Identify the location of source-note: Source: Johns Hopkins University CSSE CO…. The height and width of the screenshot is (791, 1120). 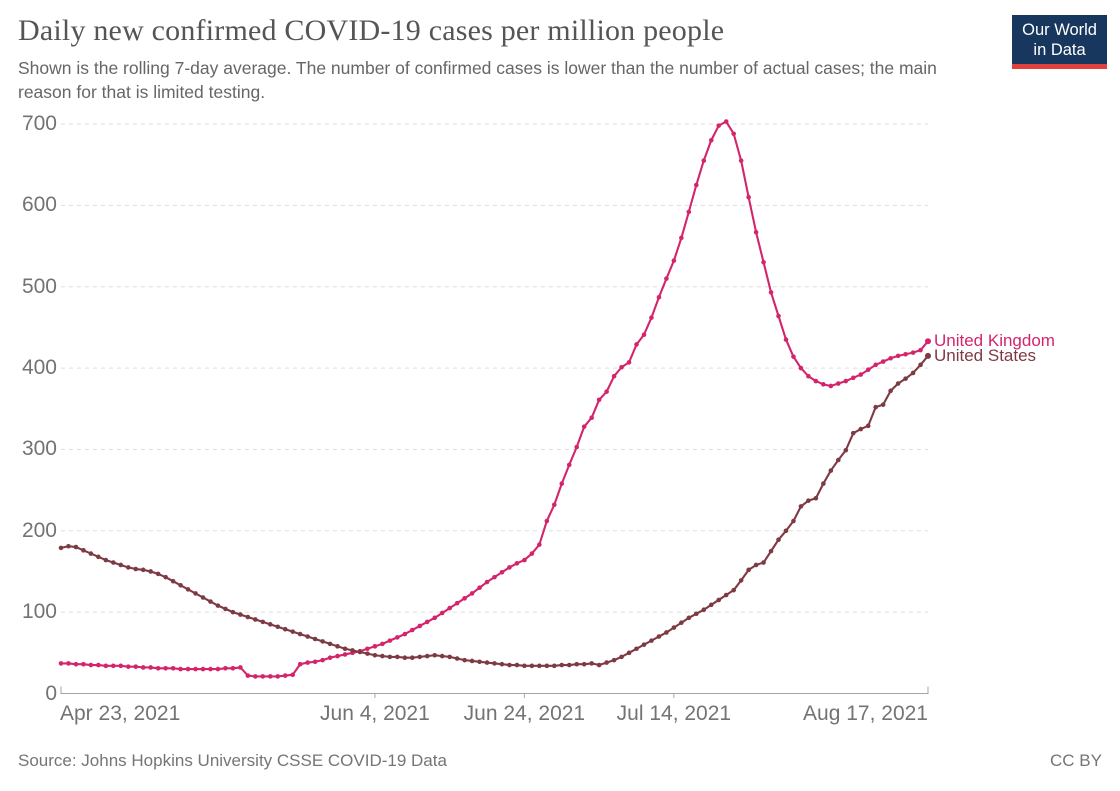
(232, 760).